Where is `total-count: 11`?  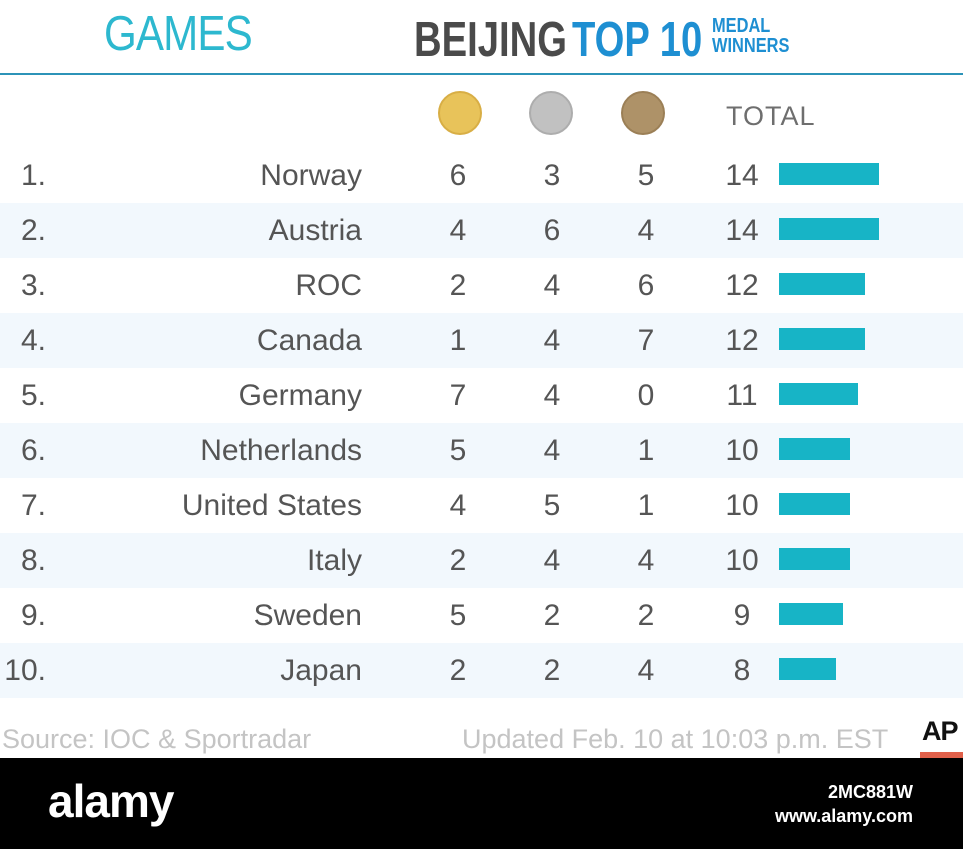
total-count: 11 is located at coordinates (742, 395).